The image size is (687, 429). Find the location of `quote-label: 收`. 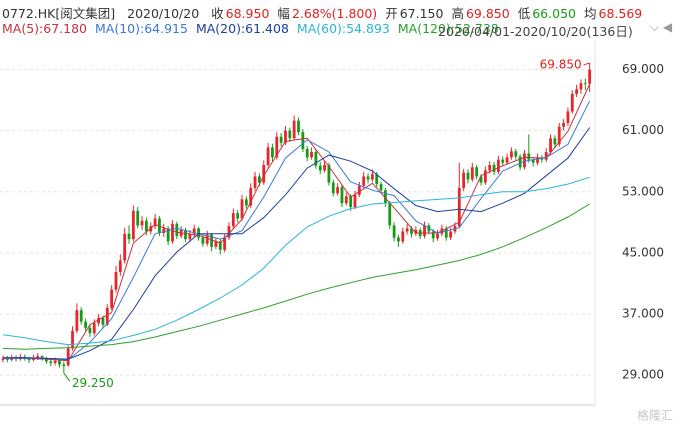

quote-label: 收 is located at coordinates (217, 13).